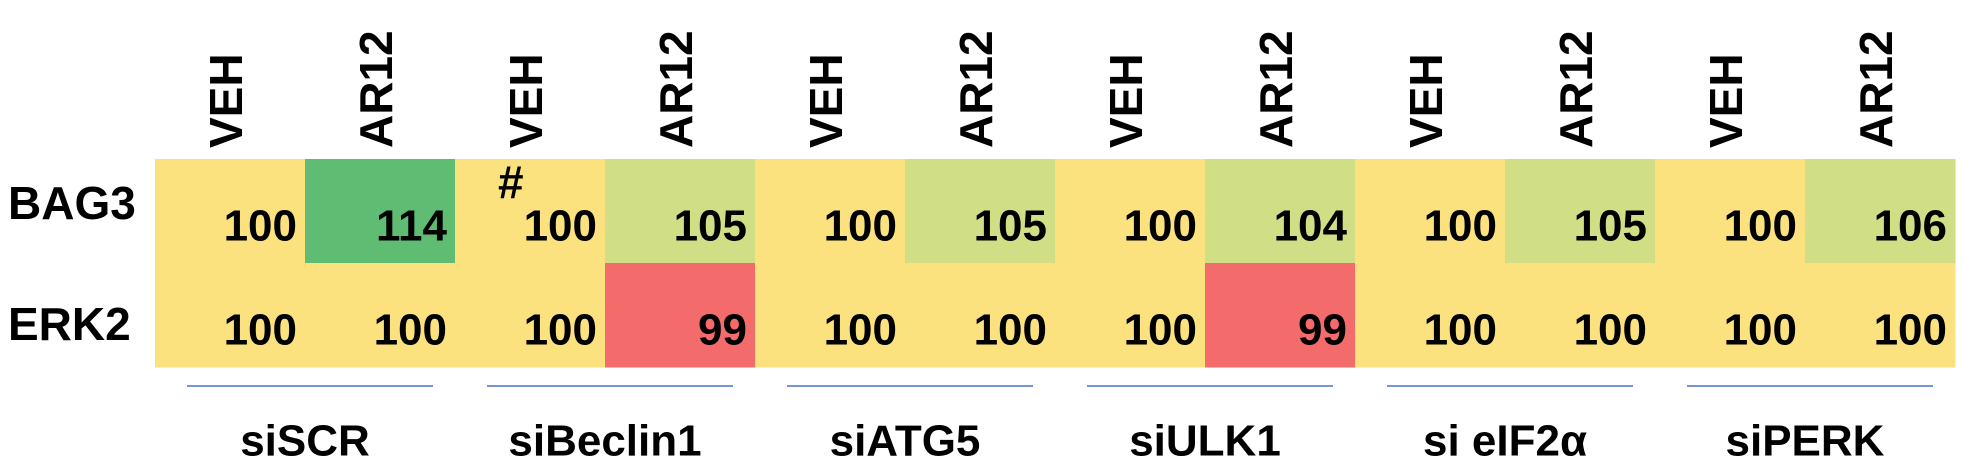  What do you see at coordinates (905, 441) in the screenshot?
I see `group-label: siATG5` at bounding box center [905, 441].